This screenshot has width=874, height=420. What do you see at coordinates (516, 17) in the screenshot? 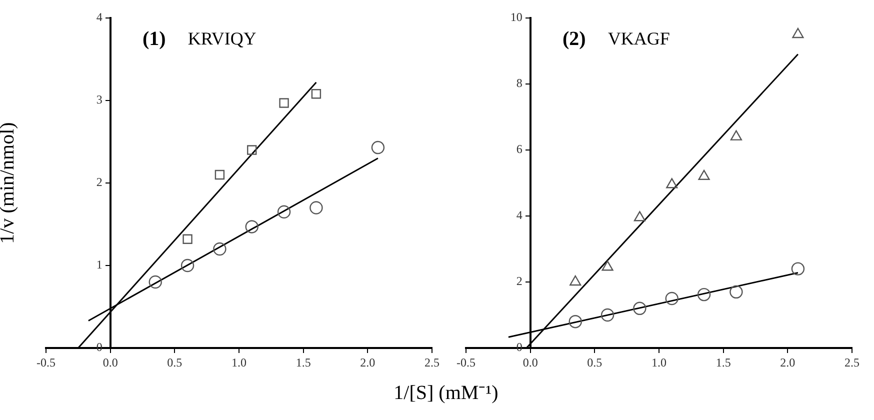
I see `y-tick-label: 10` at bounding box center [516, 17].